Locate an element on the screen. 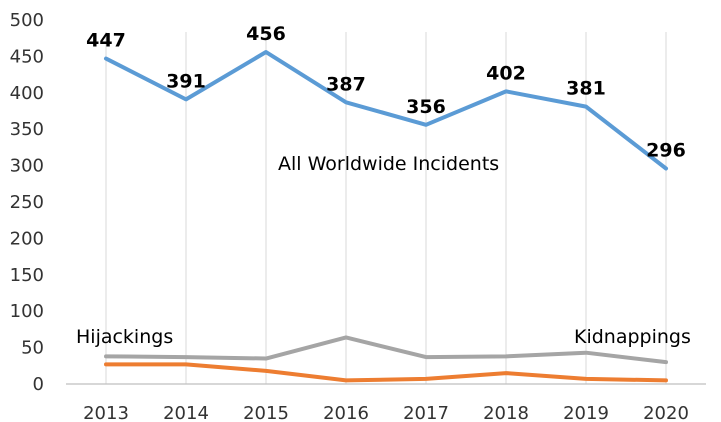 The height and width of the screenshot is (422, 721). x-tick-label: 2019 is located at coordinates (586, 412).